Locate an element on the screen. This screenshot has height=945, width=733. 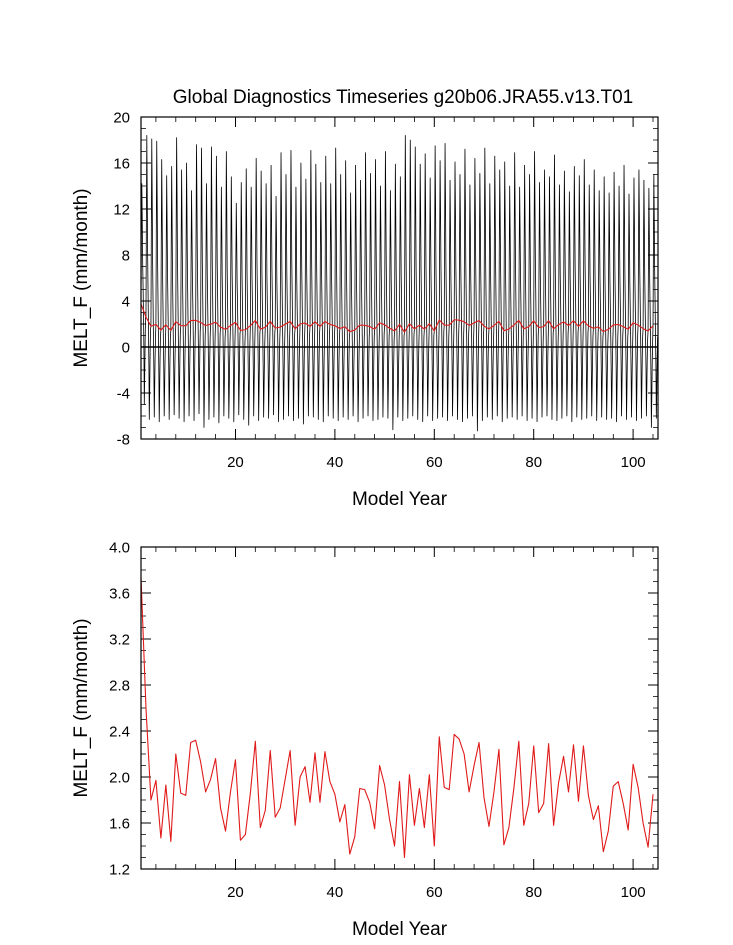
annual-mean-line is located at coordinates (397, 318).